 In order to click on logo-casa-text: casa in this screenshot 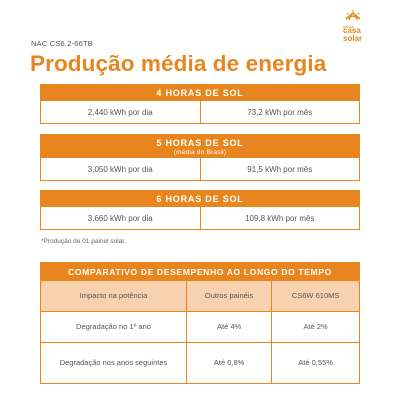, I will do `click(352, 30)`.